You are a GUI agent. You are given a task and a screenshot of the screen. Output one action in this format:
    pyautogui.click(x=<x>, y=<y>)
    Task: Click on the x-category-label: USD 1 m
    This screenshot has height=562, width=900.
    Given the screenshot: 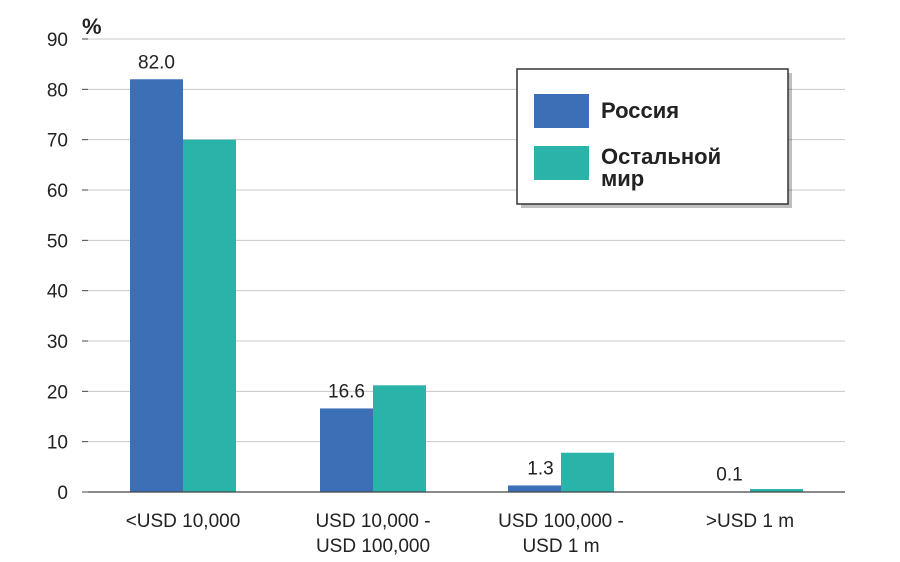 What is the action you would take?
    pyautogui.click(x=560, y=546)
    